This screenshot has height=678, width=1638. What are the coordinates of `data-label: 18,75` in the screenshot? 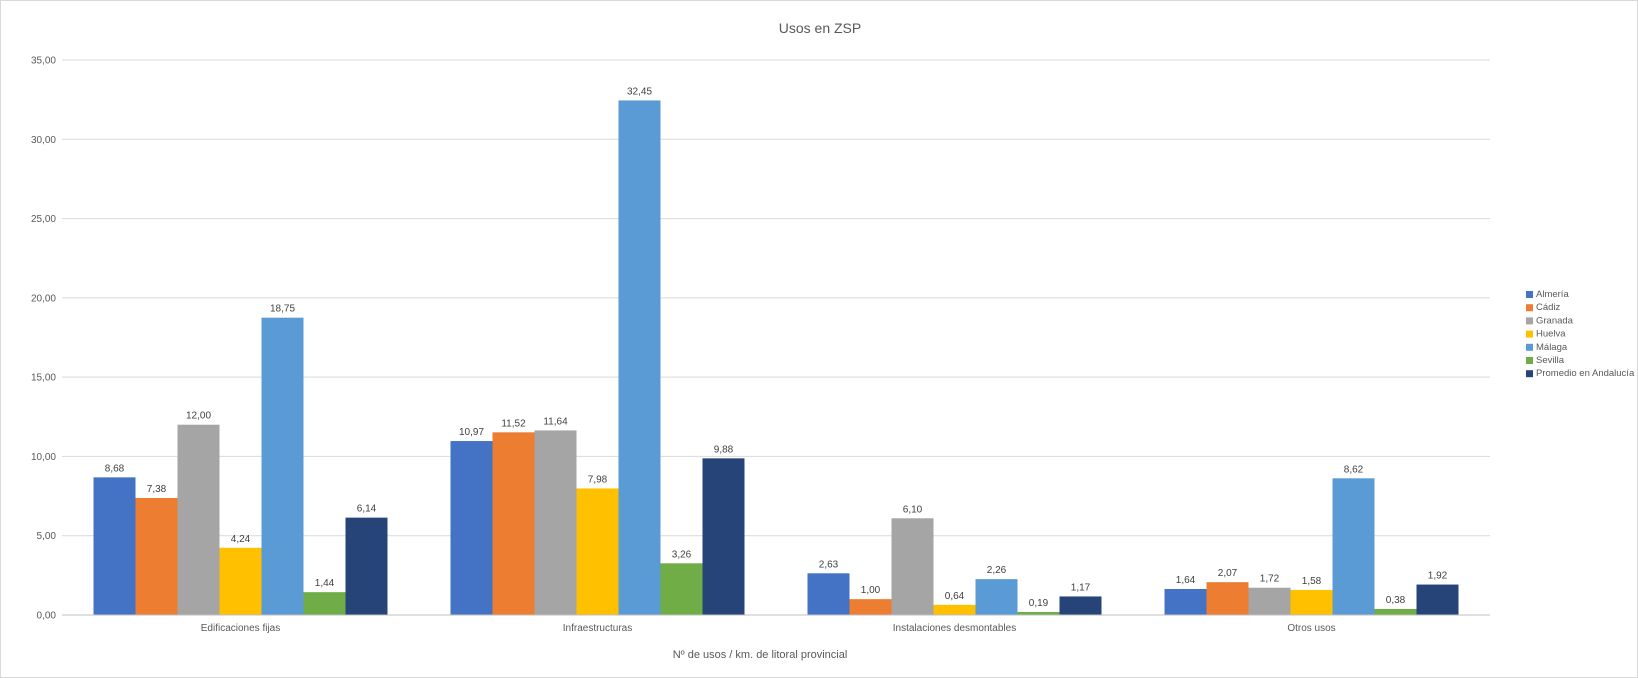 It's located at (282, 309).